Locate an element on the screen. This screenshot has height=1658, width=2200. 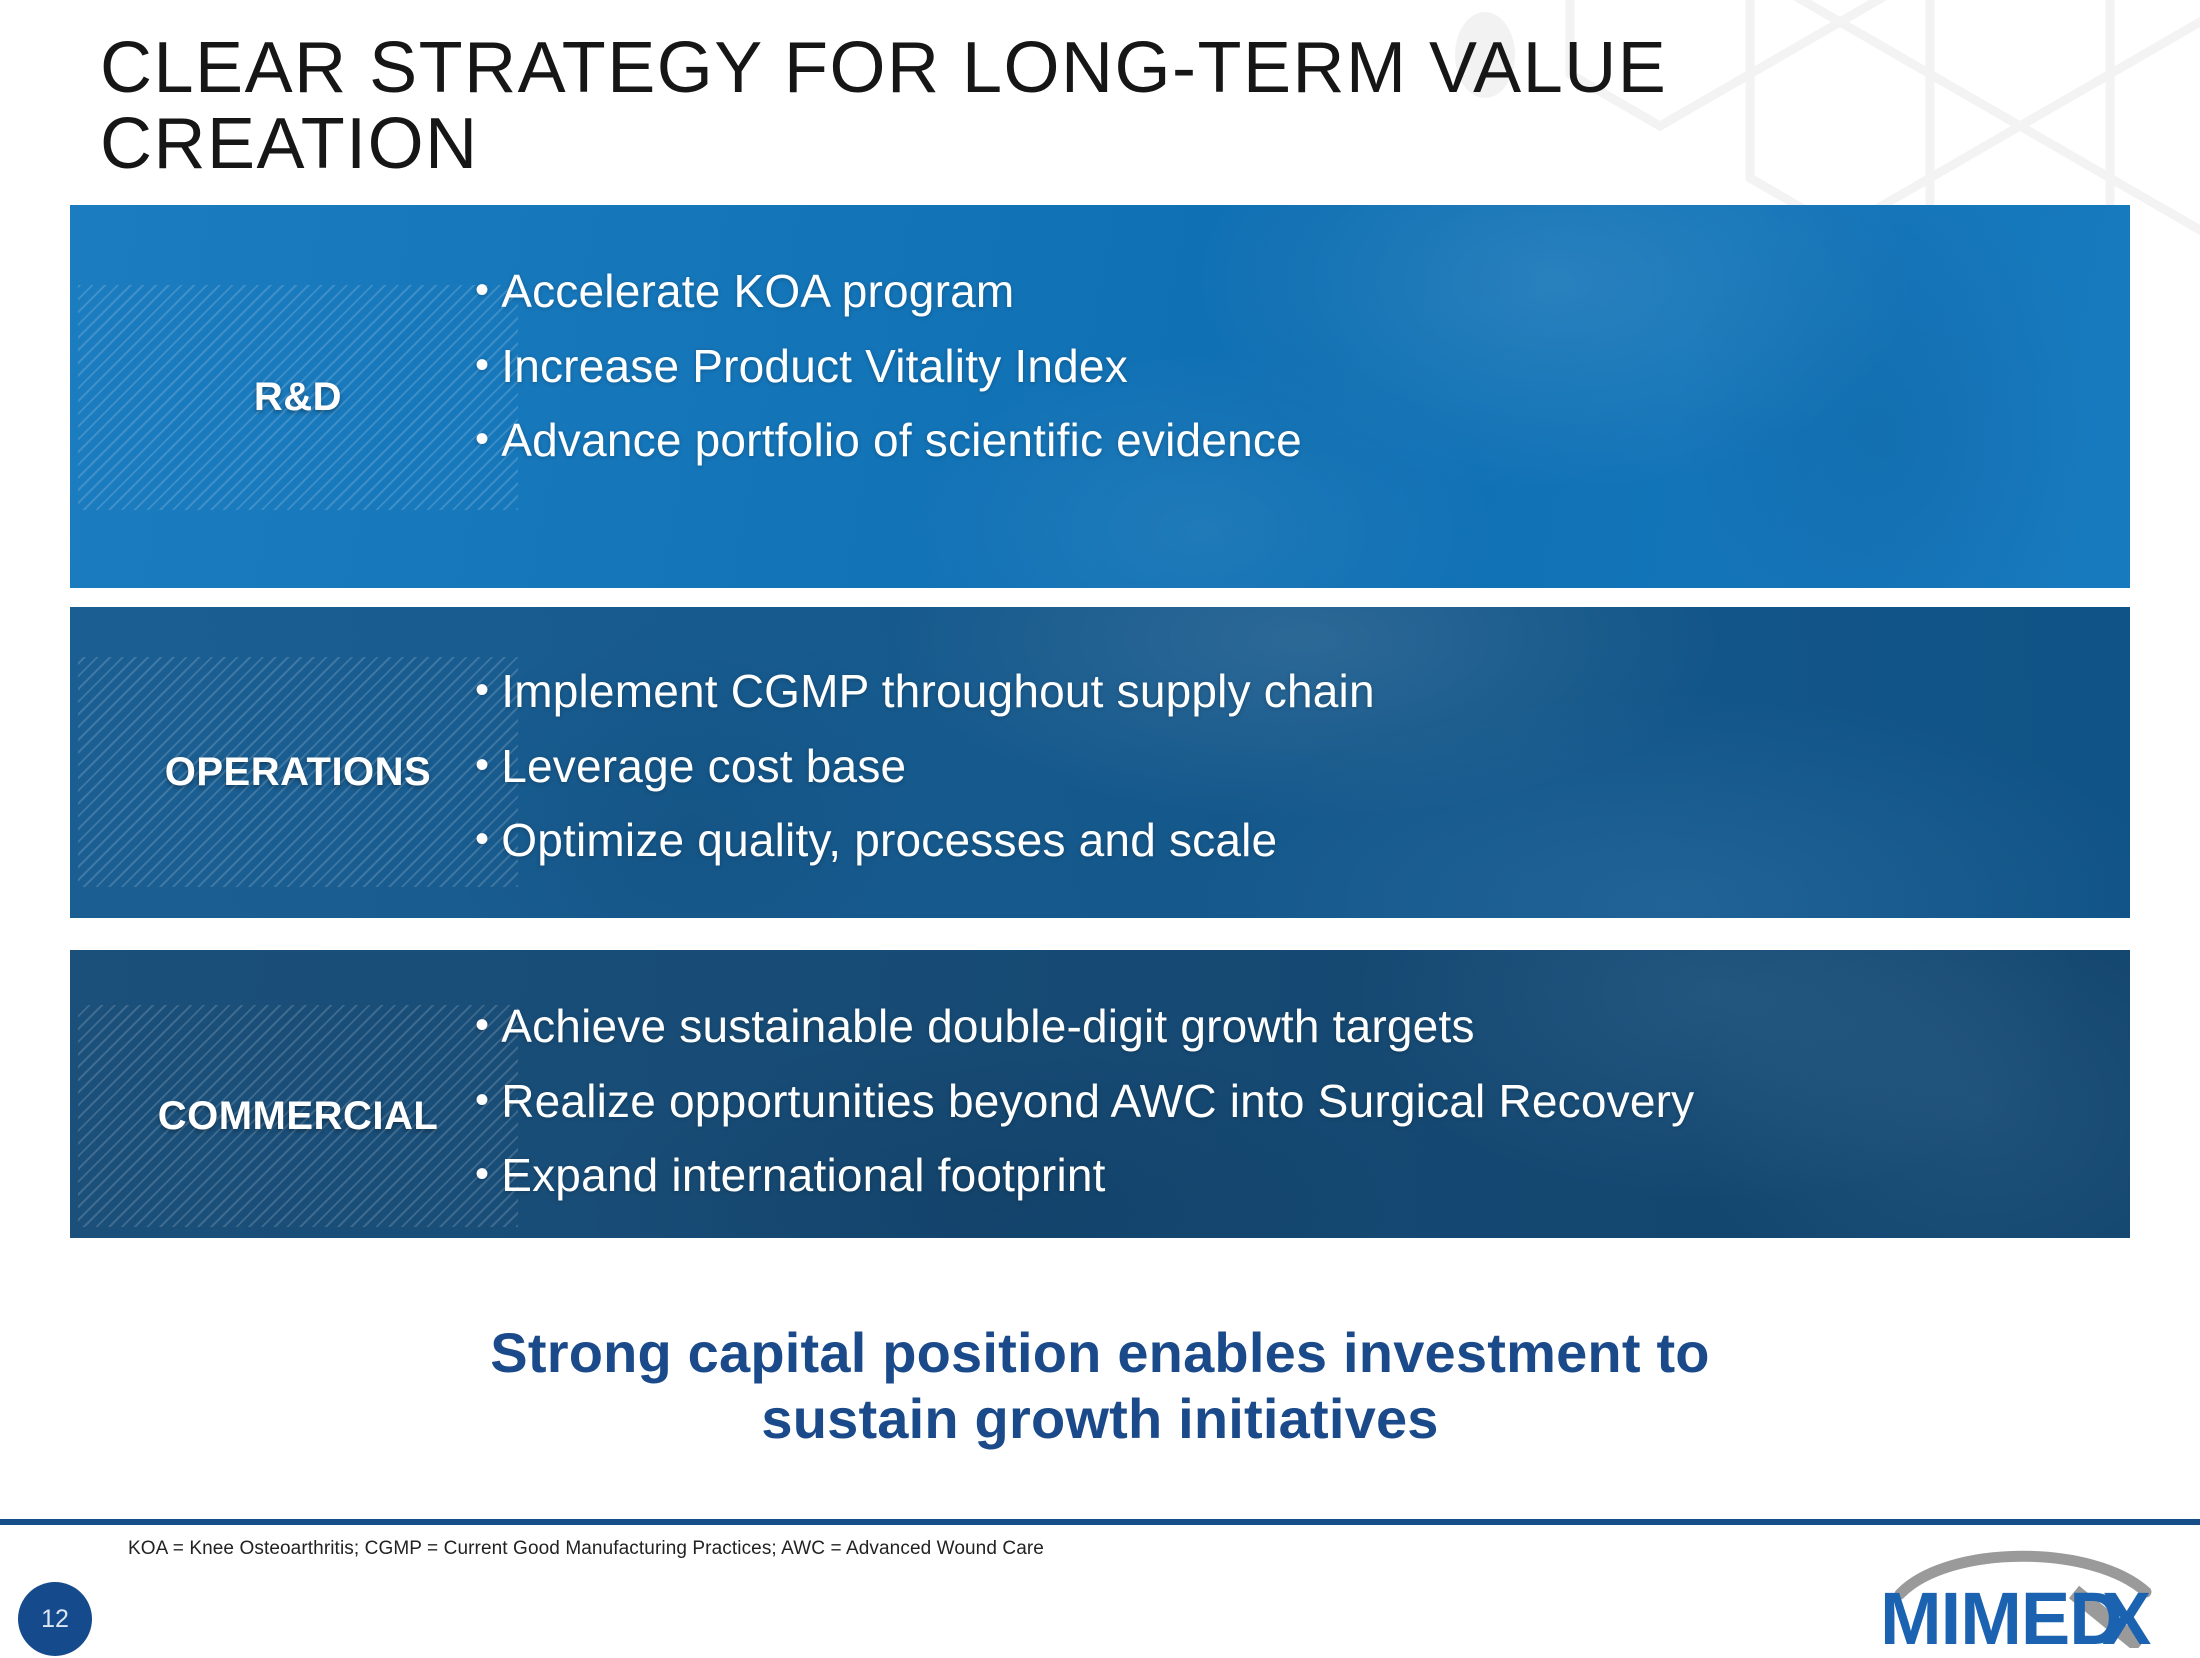
list-item: • Expand international footprint is located at coordinates (1287, 1176).